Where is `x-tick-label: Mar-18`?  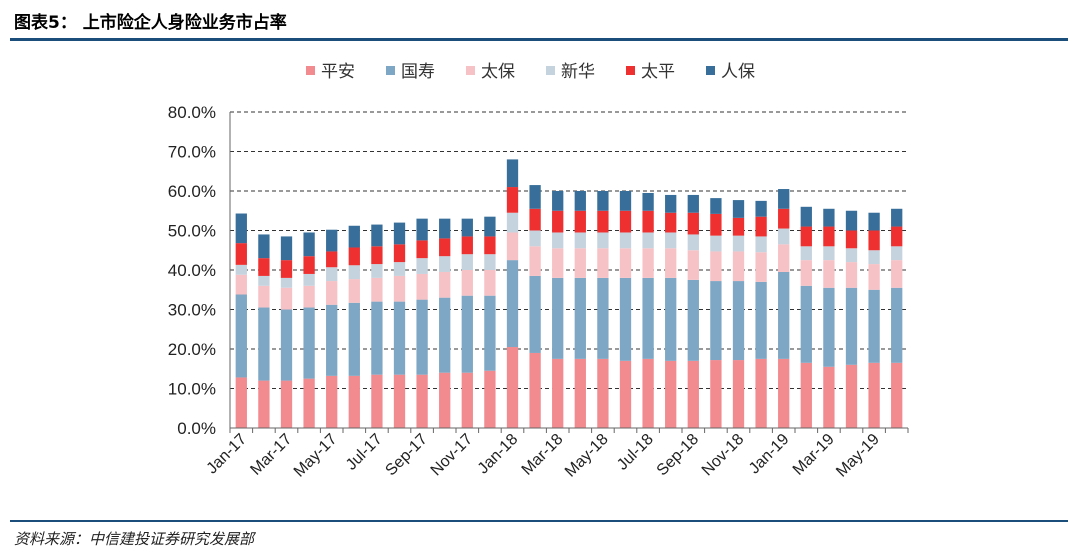 x-tick-label: Mar-18 is located at coordinates (543, 455).